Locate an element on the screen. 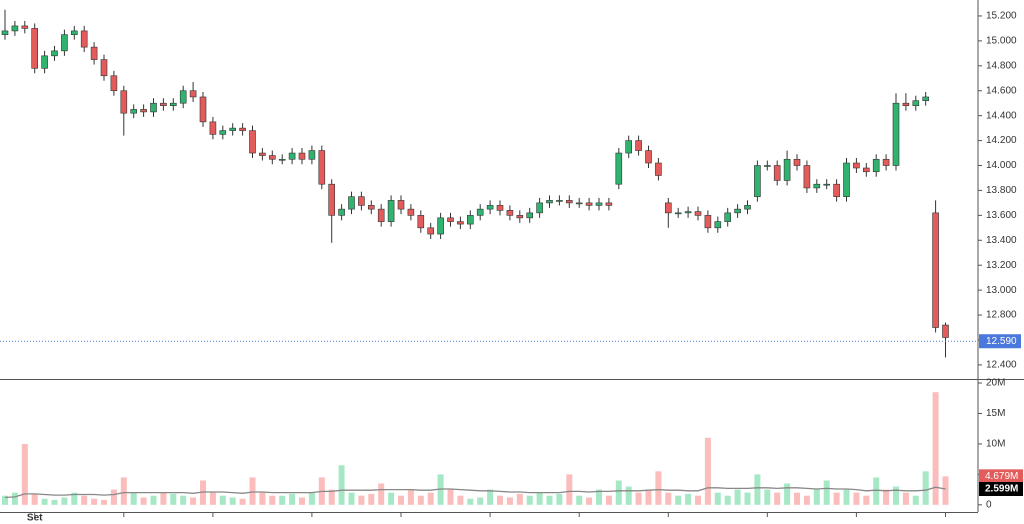  price-label: 12.590 is located at coordinates (1001, 341).